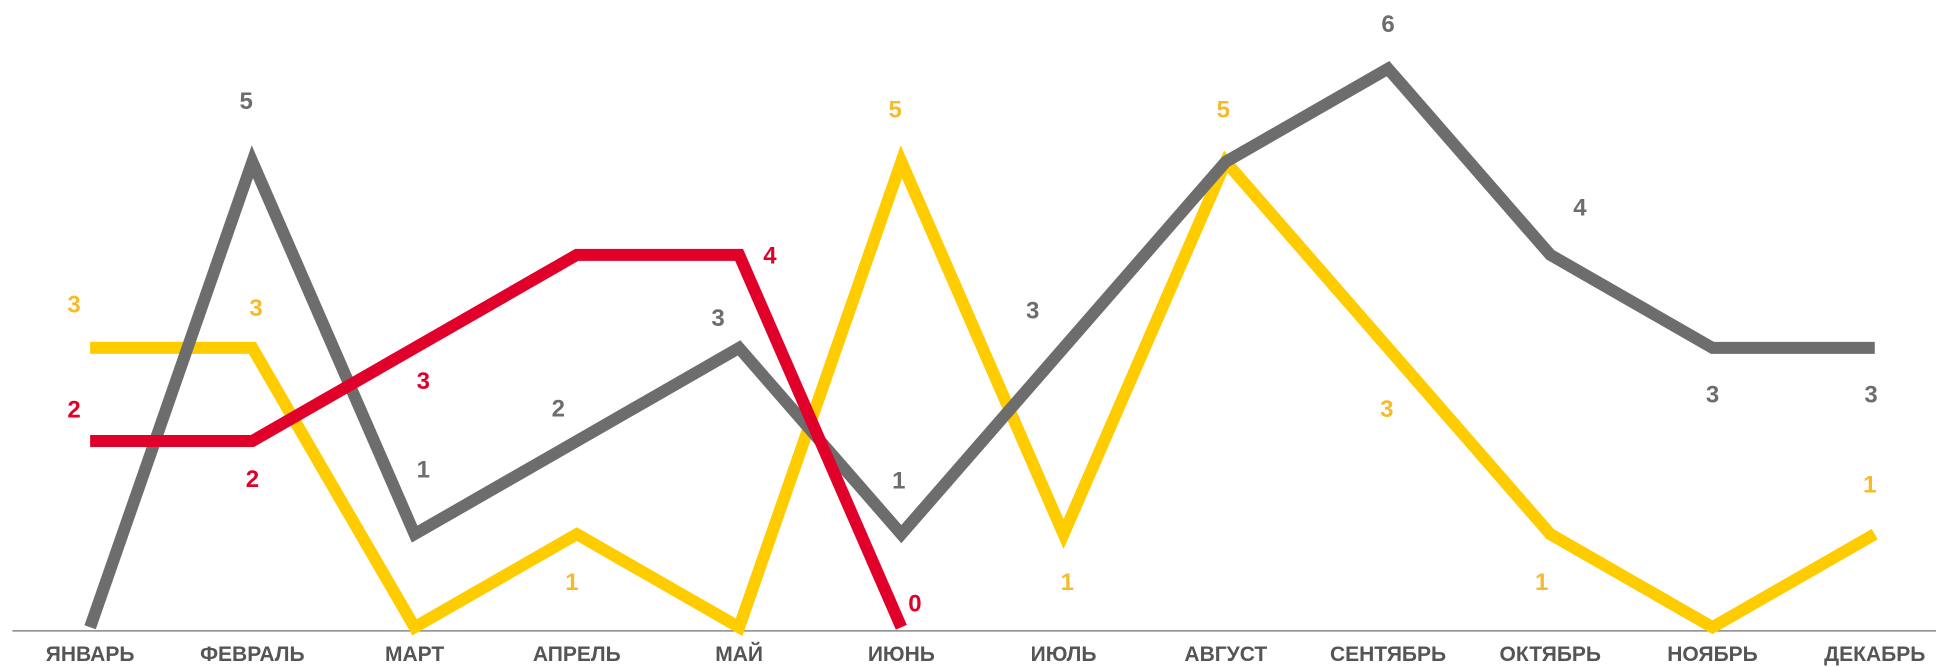 This screenshot has height=667, width=1936. What do you see at coordinates (901, 654) in the screenshot?
I see `x-tick-label: ИЮНЬ` at bounding box center [901, 654].